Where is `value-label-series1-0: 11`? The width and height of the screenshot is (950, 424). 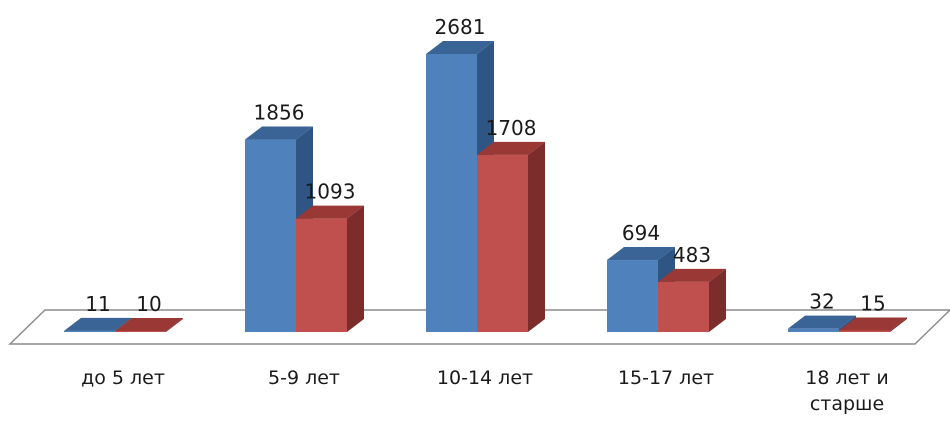 value-label-series1-0: 11 is located at coordinates (97, 304).